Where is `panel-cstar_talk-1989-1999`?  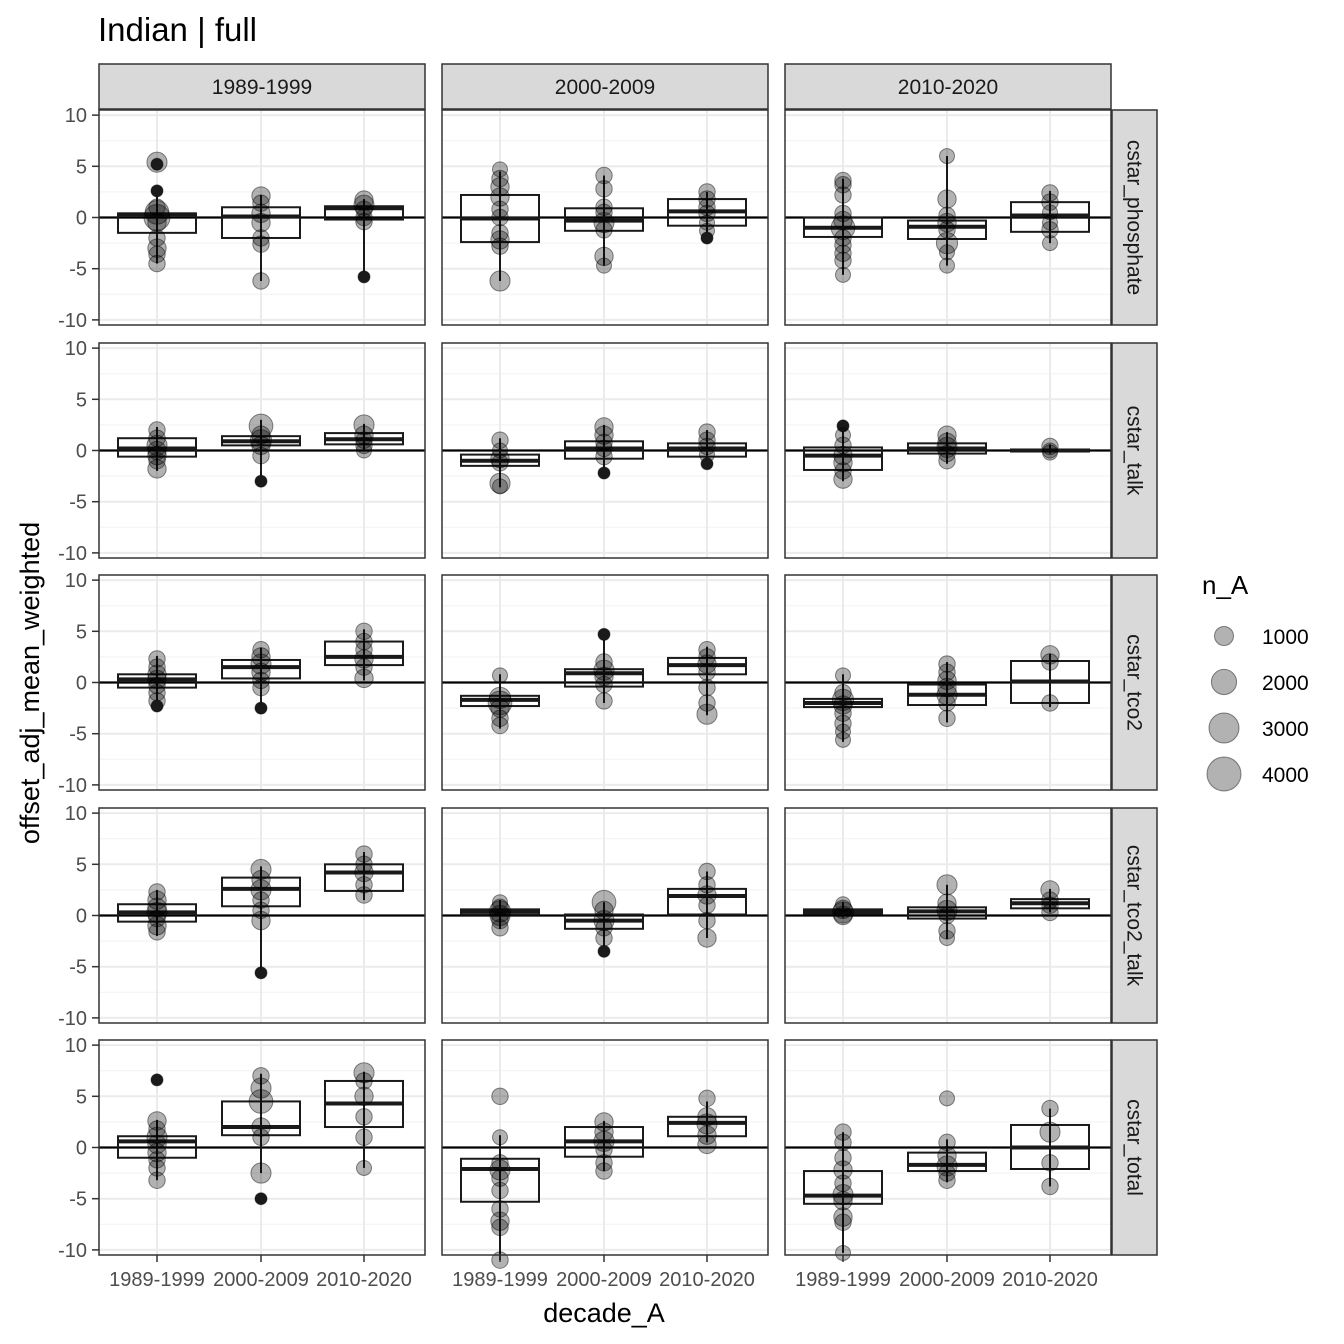 panel-cstar_talk-1989-1999 is located at coordinates (262, 450).